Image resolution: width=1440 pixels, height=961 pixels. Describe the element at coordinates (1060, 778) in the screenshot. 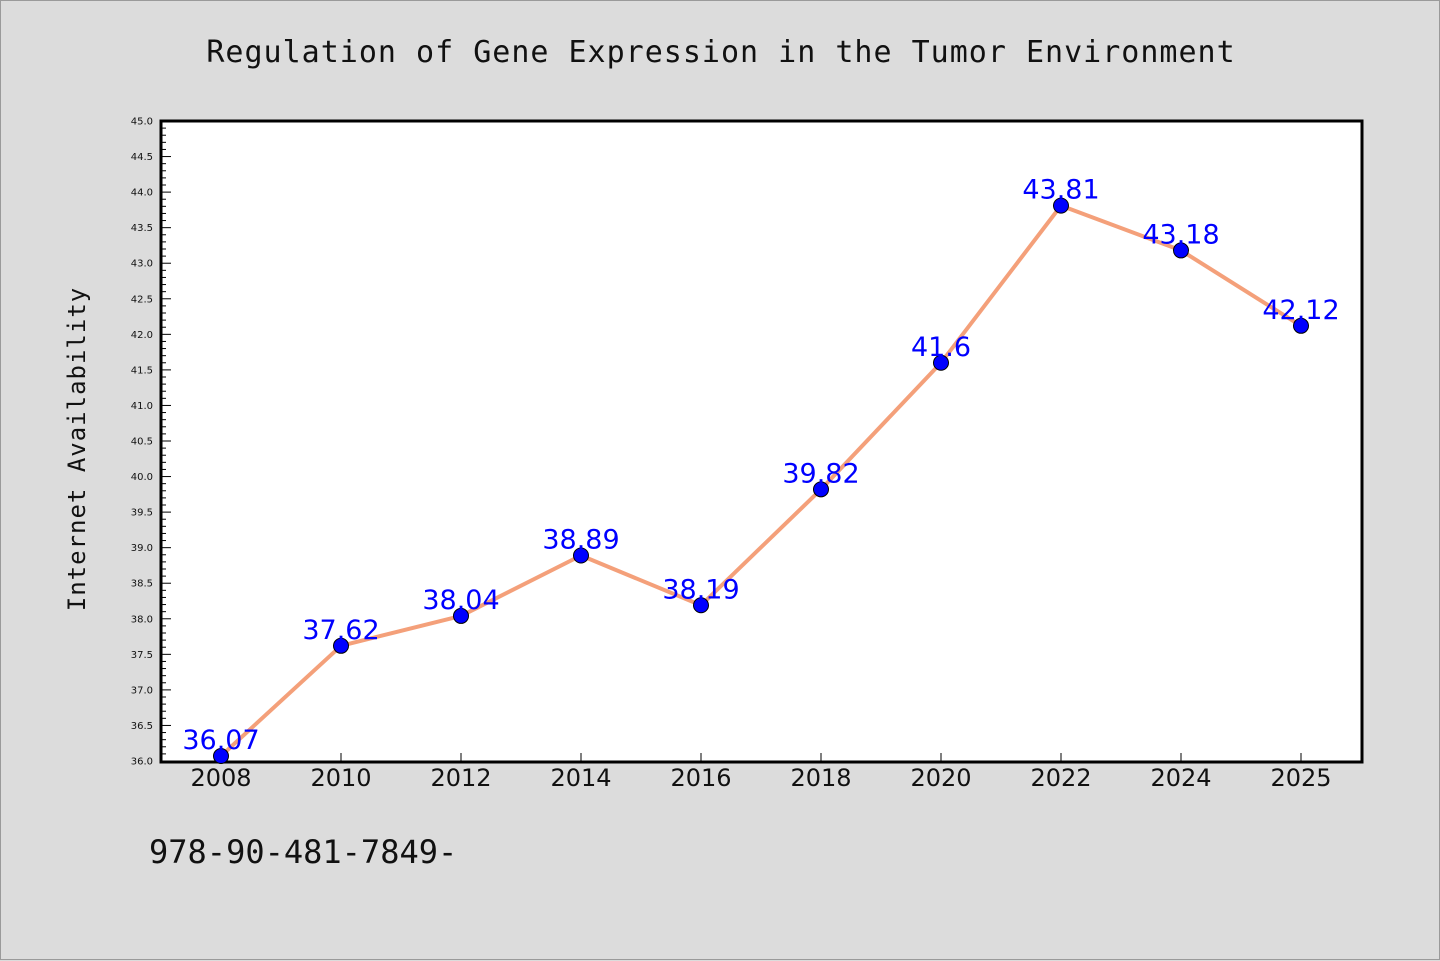

I see `x-tick-label: 2022` at that location.